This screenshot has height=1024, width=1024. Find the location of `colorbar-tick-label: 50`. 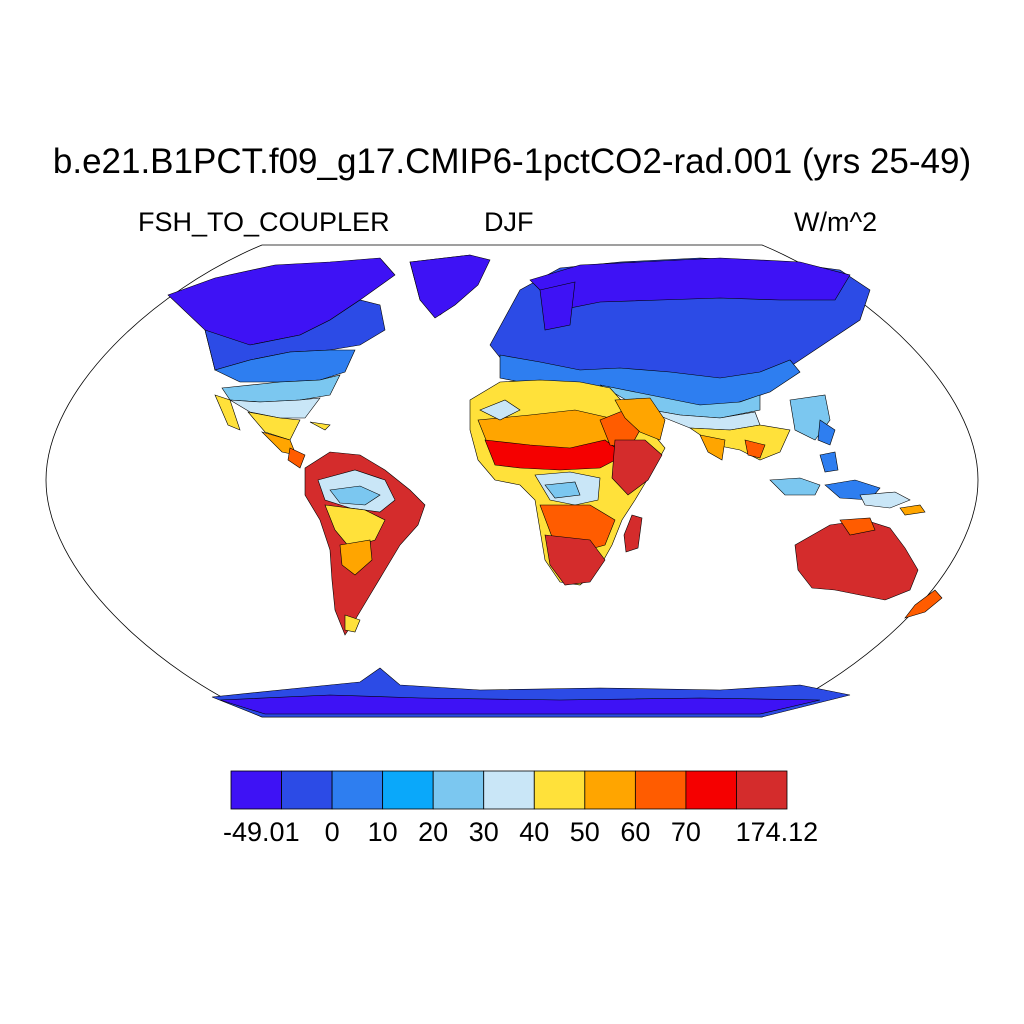

colorbar-tick-label: 50 is located at coordinates (584, 832).